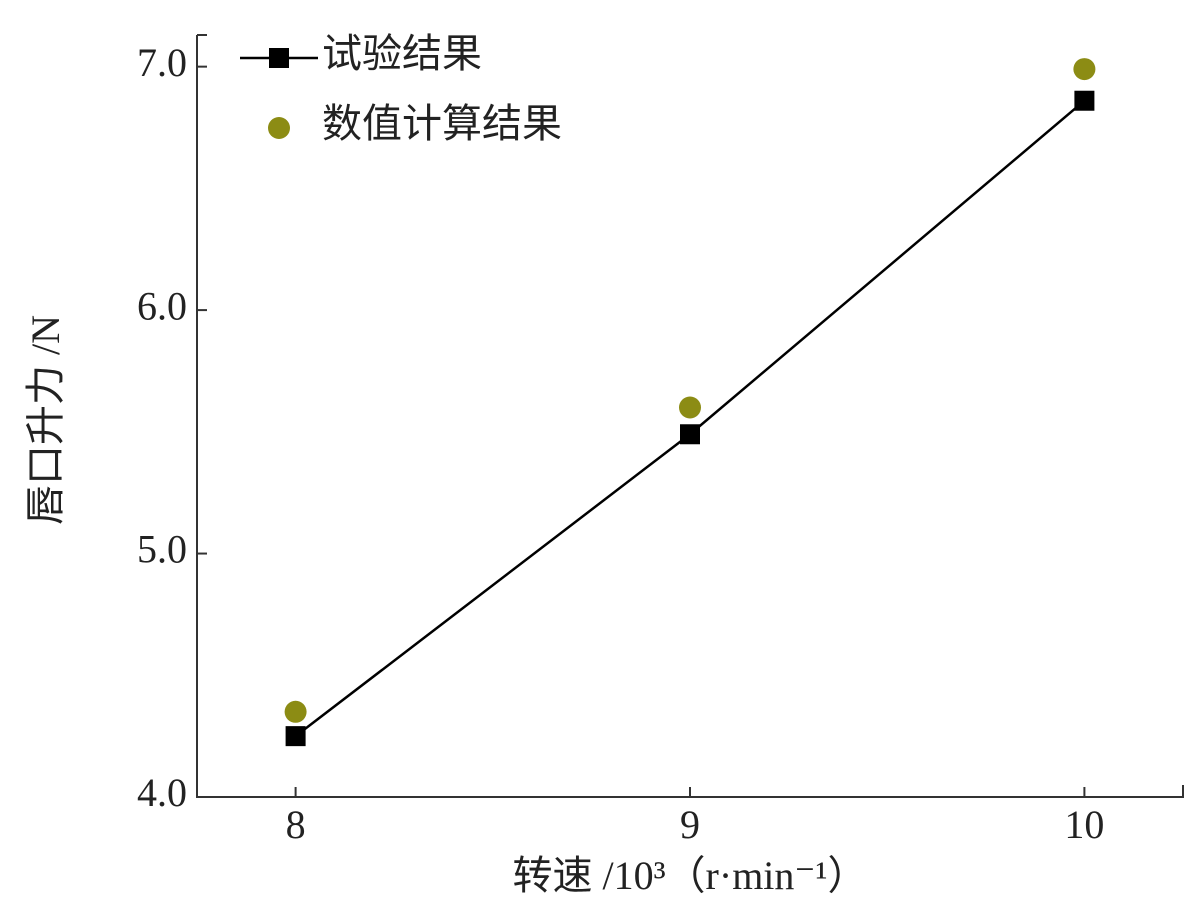 The width and height of the screenshot is (1200, 916). What do you see at coordinates (162, 792) in the screenshot?
I see `y-tick-label: 4.0` at bounding box center [162, 792].